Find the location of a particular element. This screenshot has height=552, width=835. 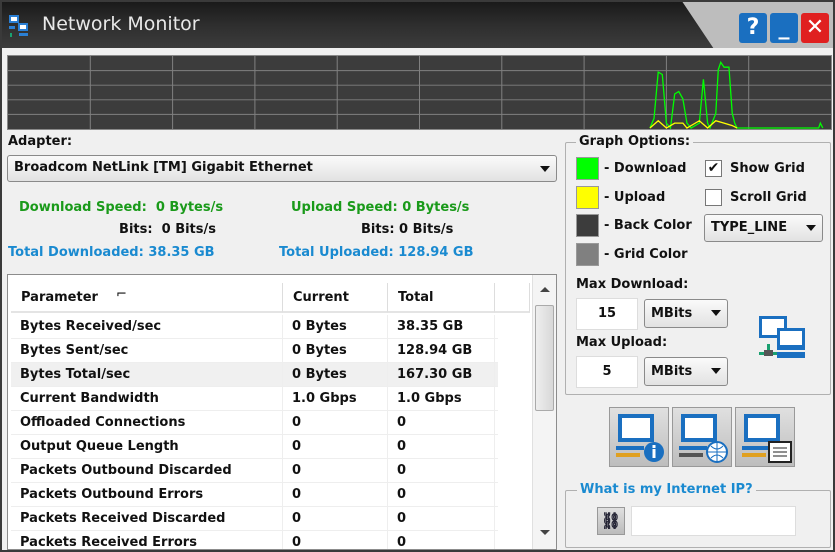

graph-type-value: TYPE_LINE is located at coordinates (749, 227).